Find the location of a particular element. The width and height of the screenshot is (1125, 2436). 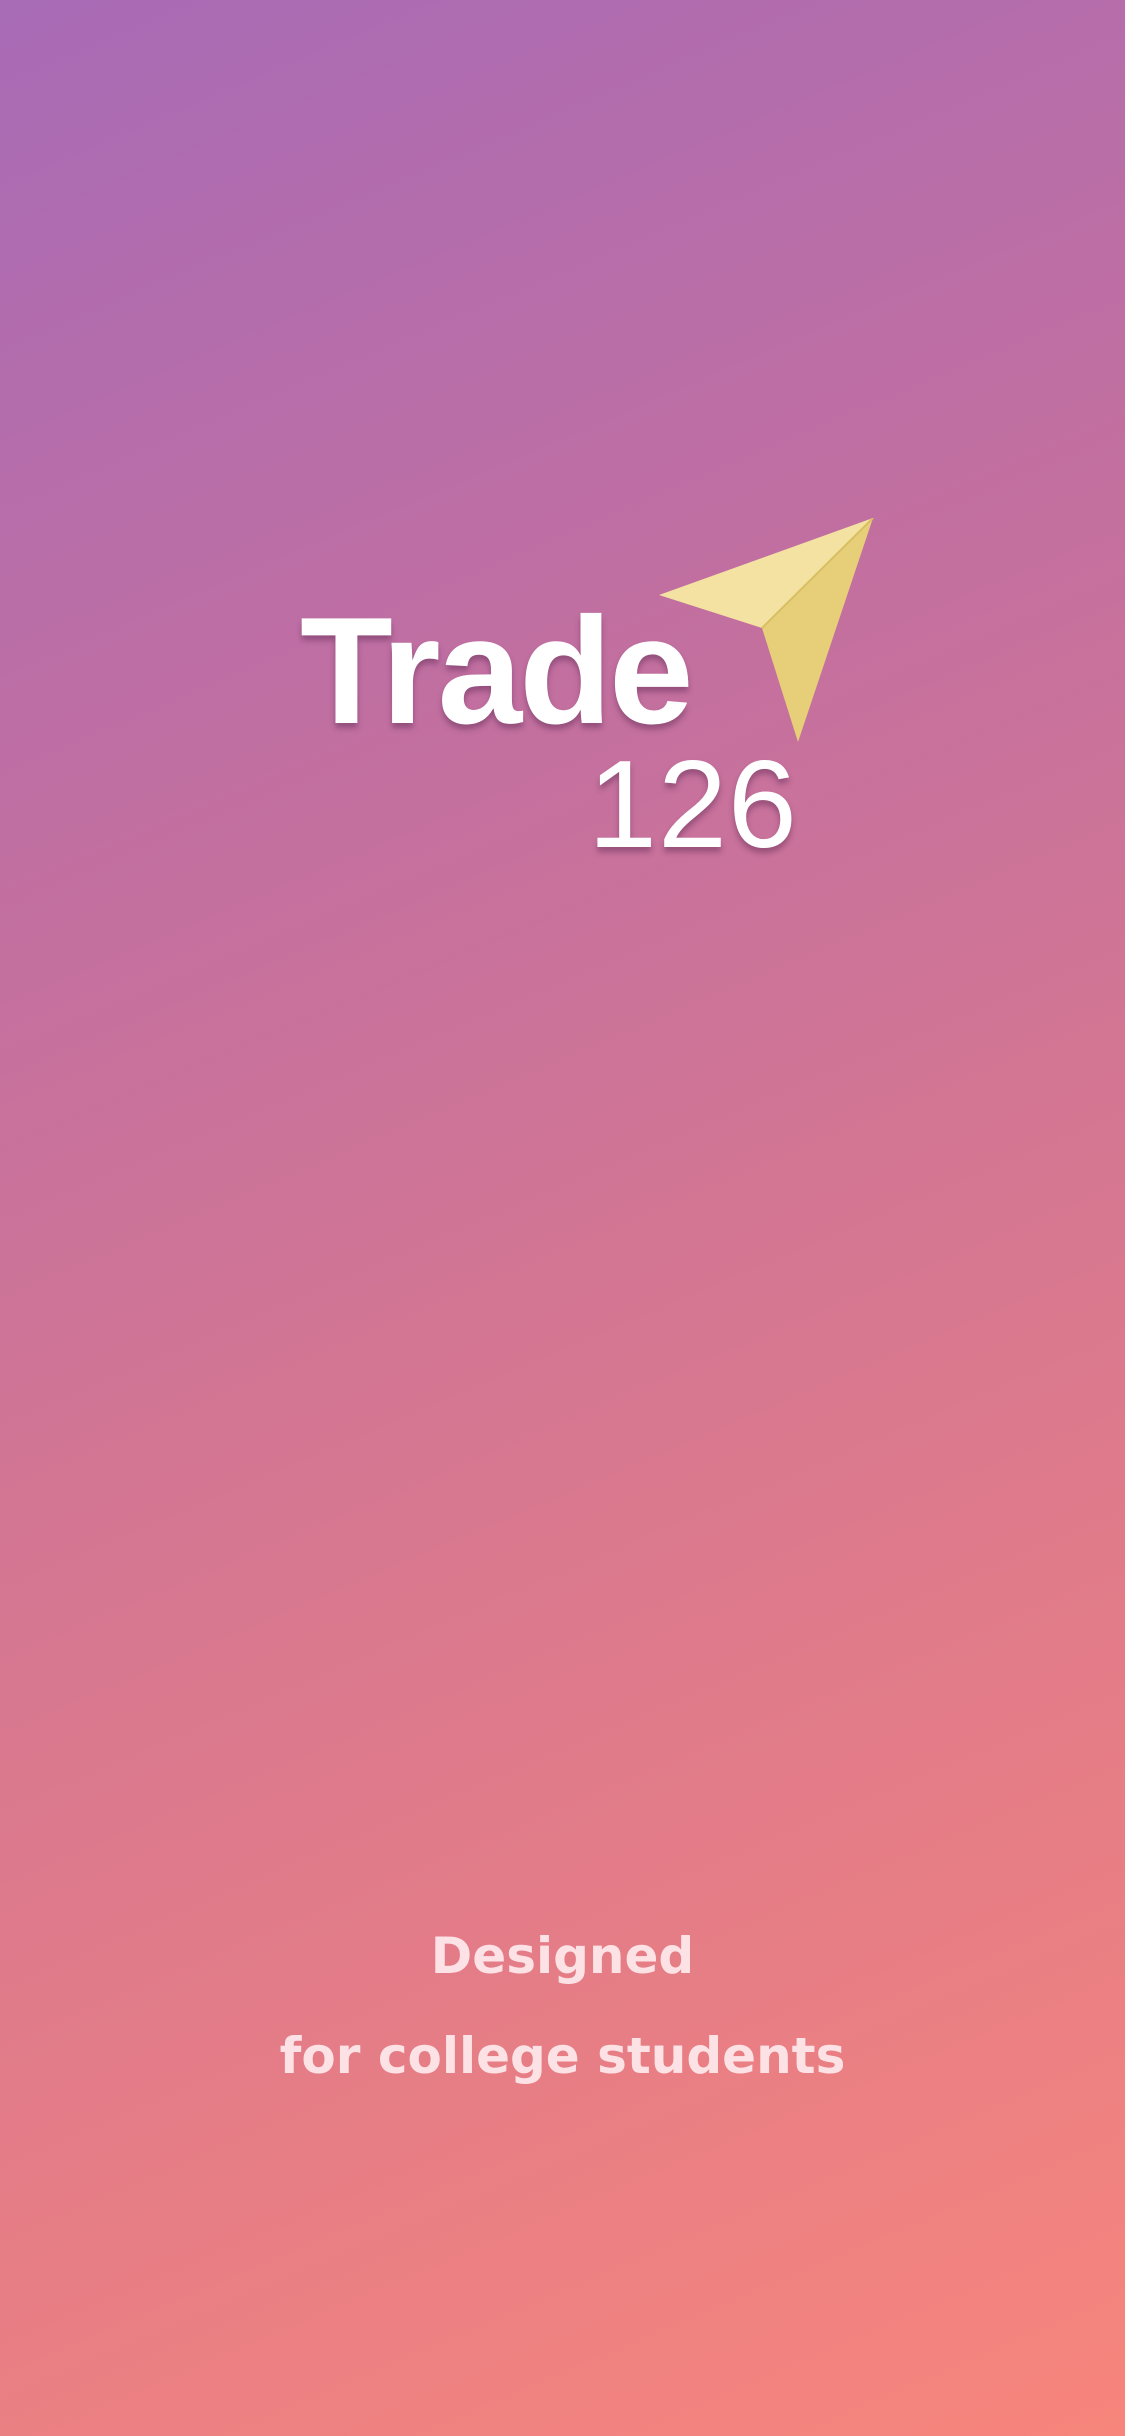

plane-fold-line is located at coordinates (817, 573).